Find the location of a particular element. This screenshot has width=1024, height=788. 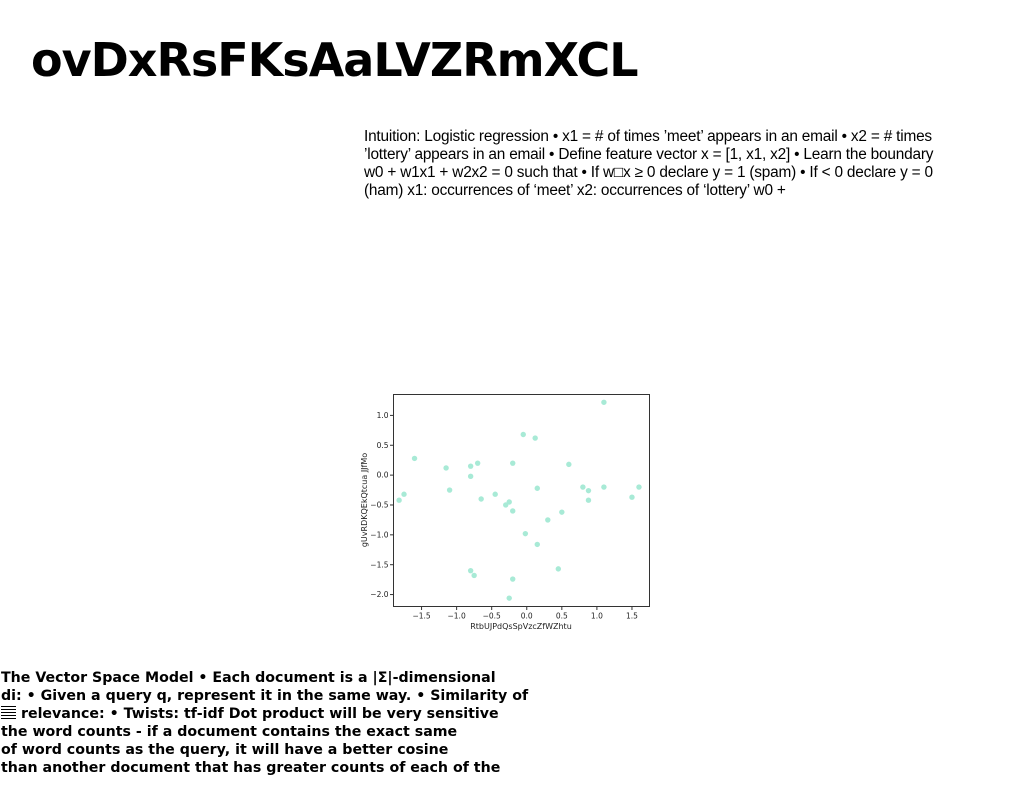

plot-frame is located at coordinates (521, 500).